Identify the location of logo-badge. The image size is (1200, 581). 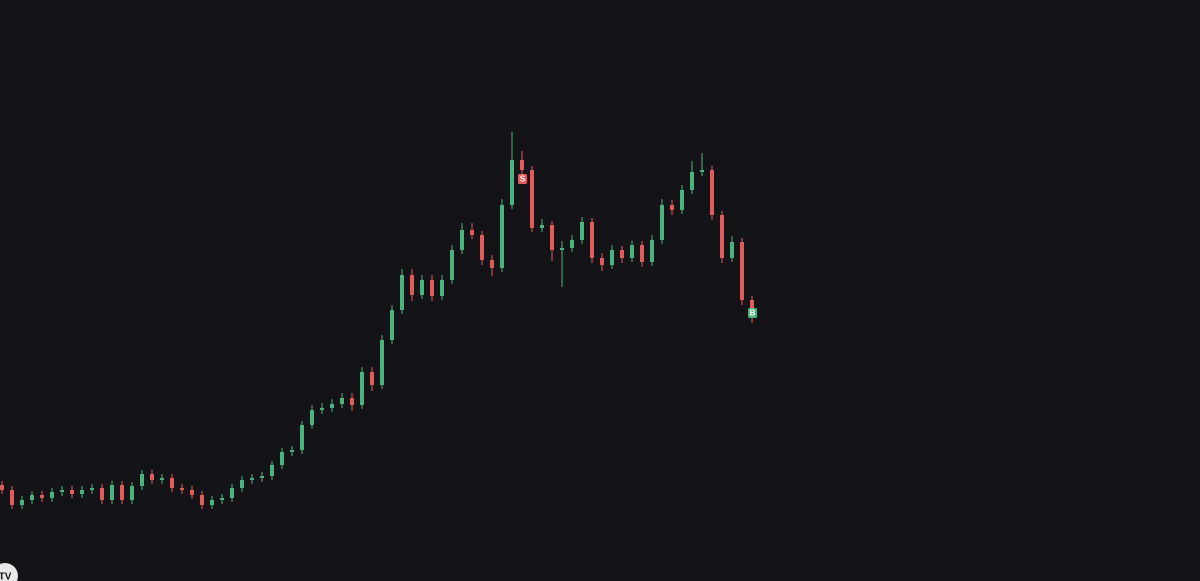
(9, 572).